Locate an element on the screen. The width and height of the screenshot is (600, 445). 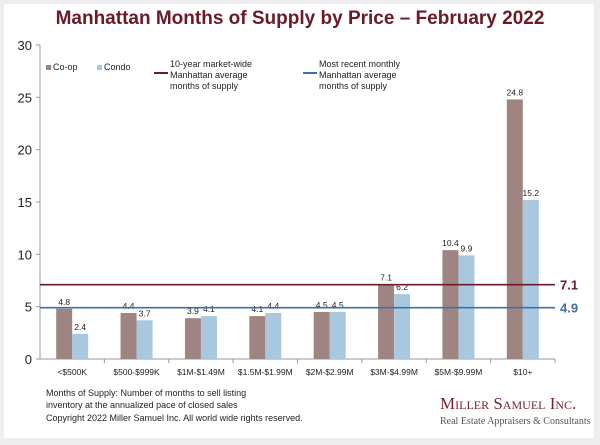
data-label: 4.8 is located at coordinates (64, 302).